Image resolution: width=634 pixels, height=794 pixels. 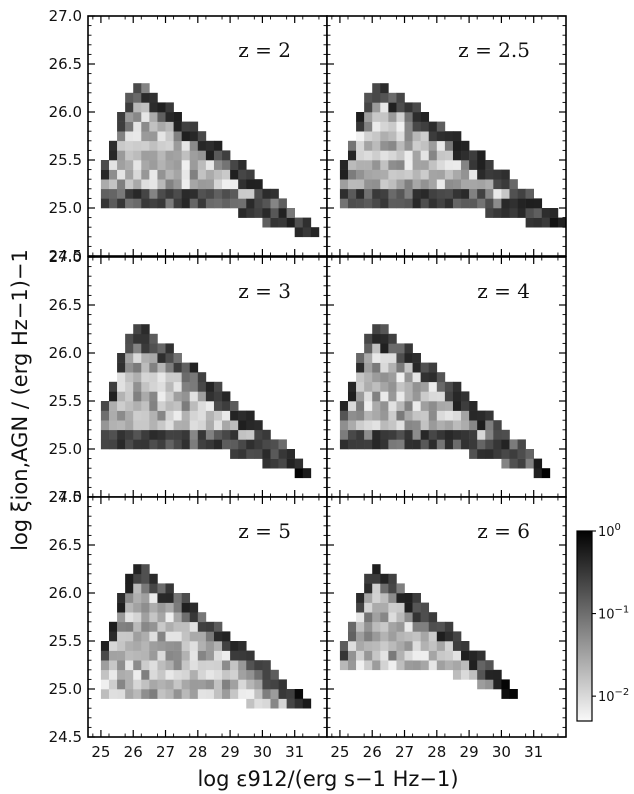 What do you see at coordinates (294, 752) in the screenshot?
I see `x-tick-label: 31` at bounding box center [294, 752].